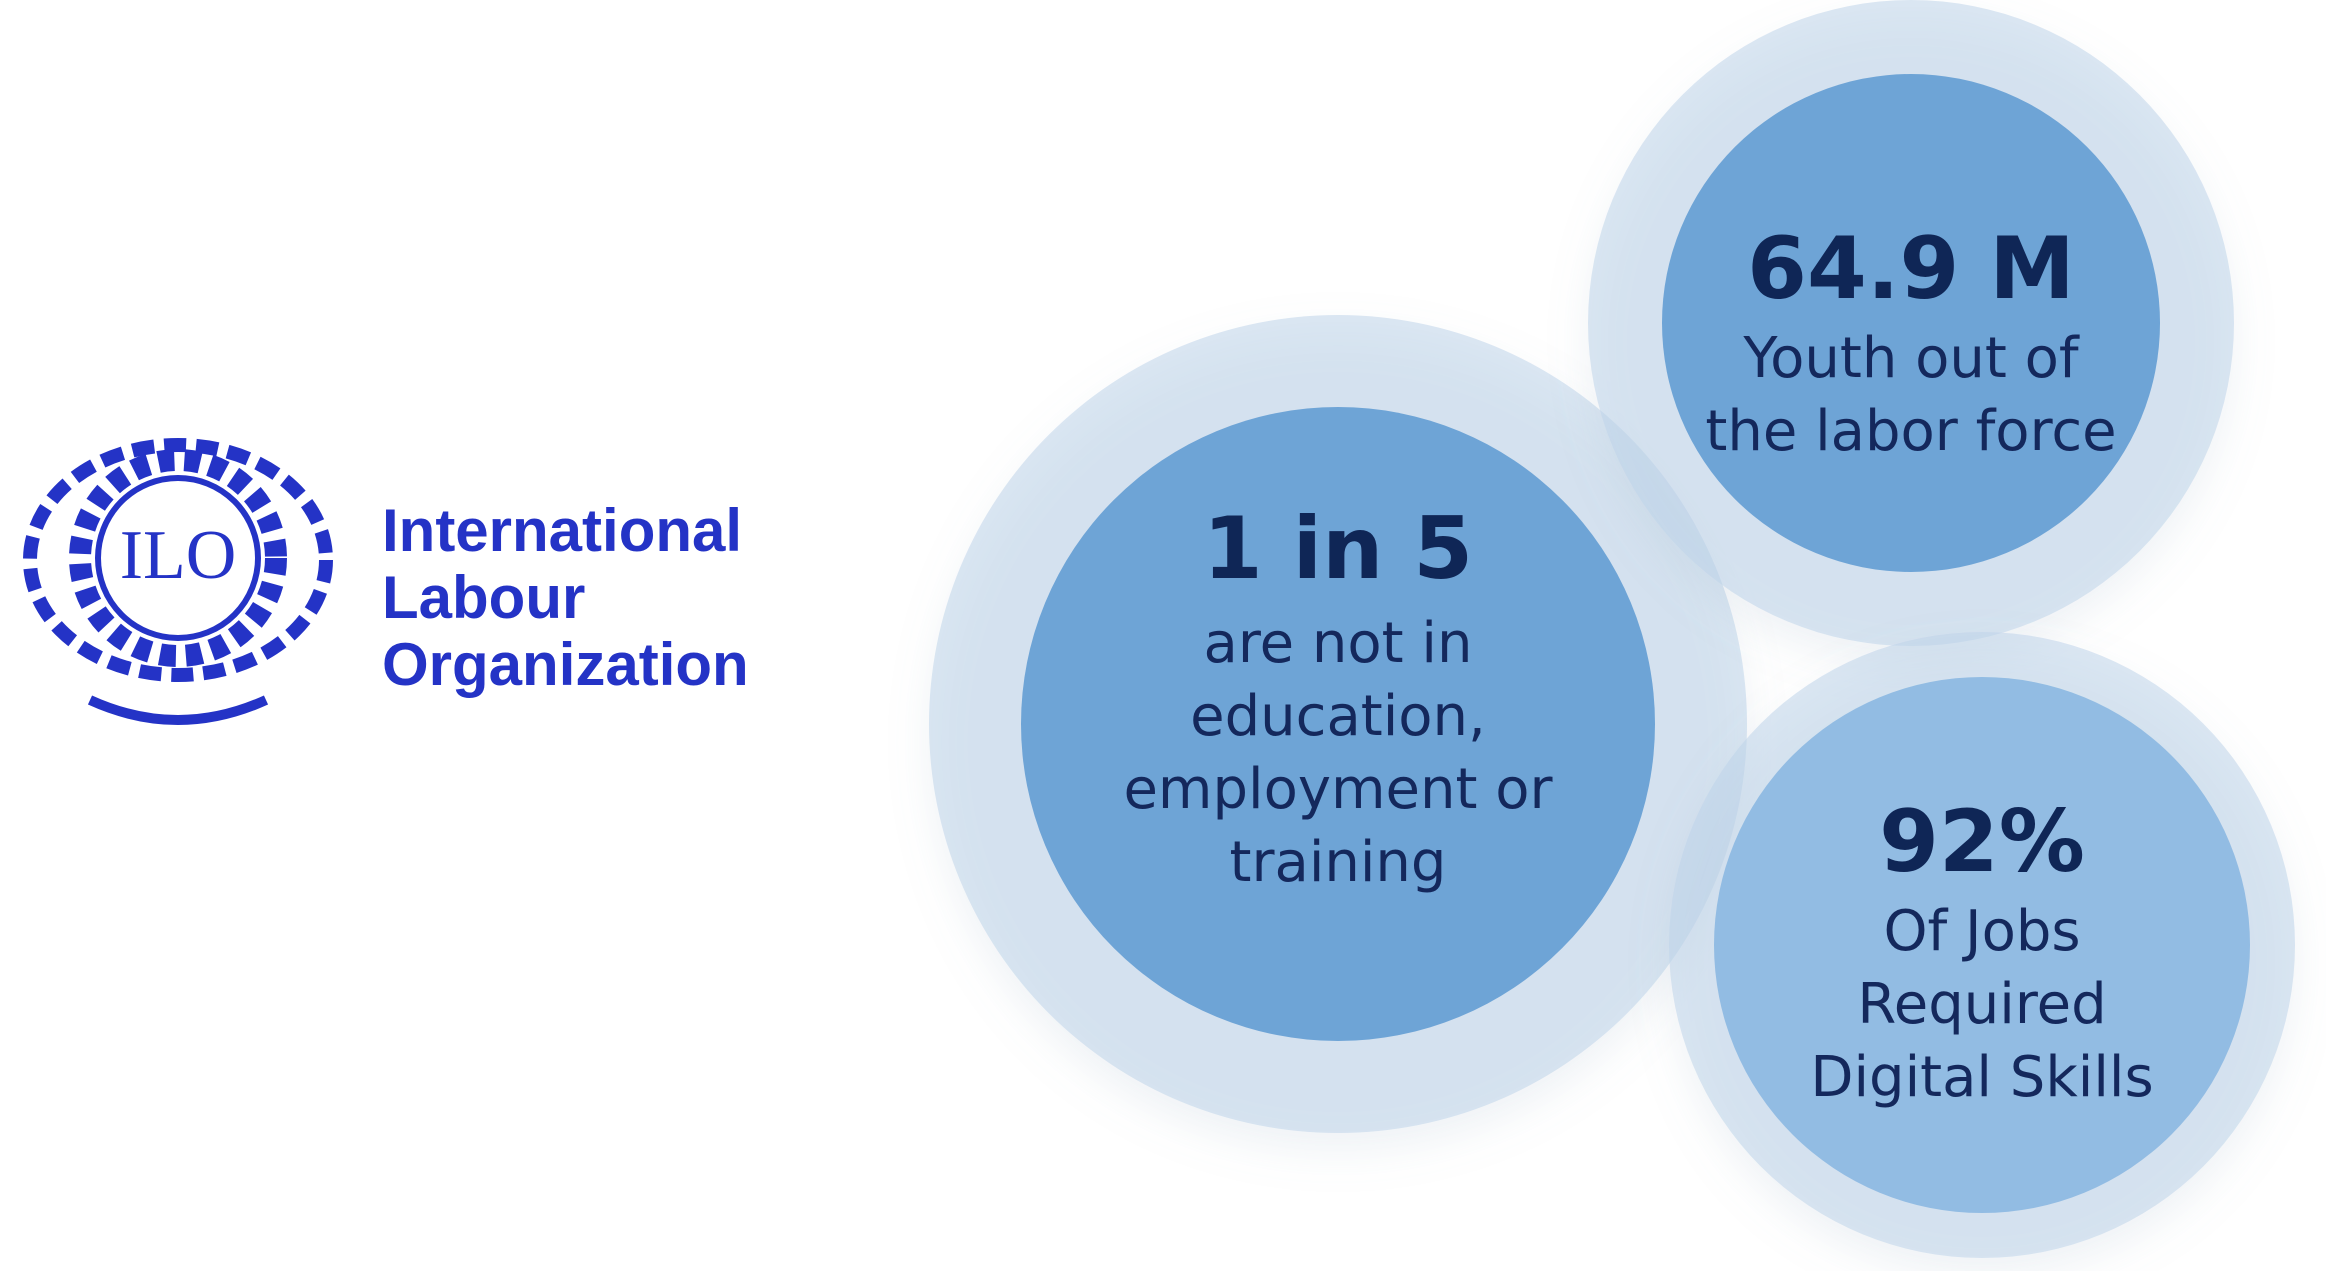 This screenshot has width=2326, height=1271. I want to click on org-name: International, so click(562, 530).